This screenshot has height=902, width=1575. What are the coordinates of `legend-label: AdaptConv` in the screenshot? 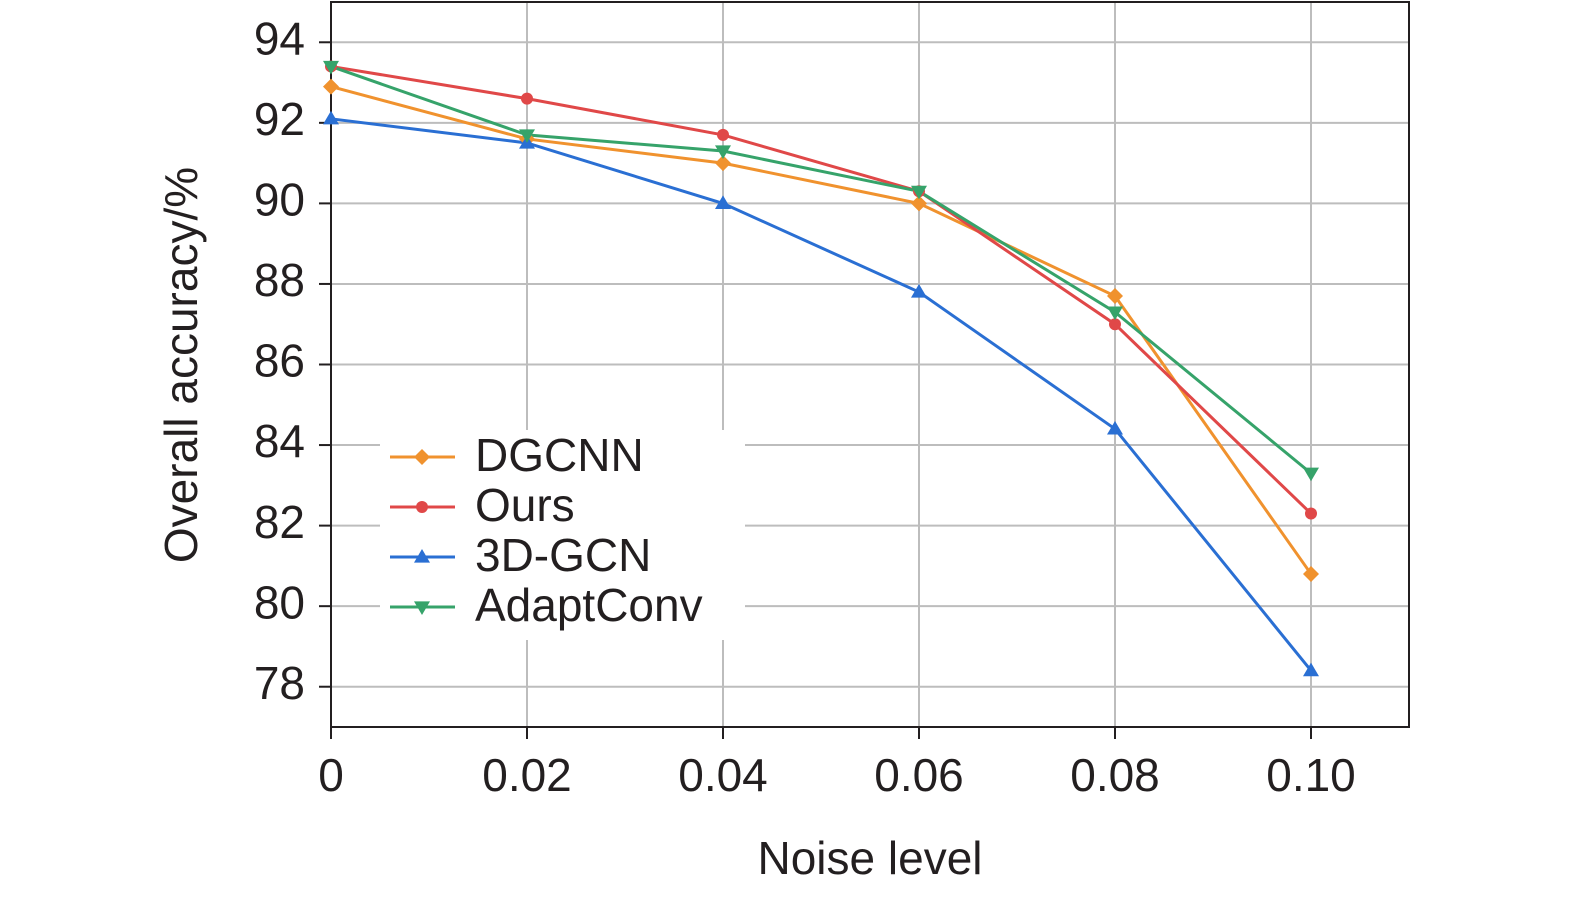 It's located at (589, 605).